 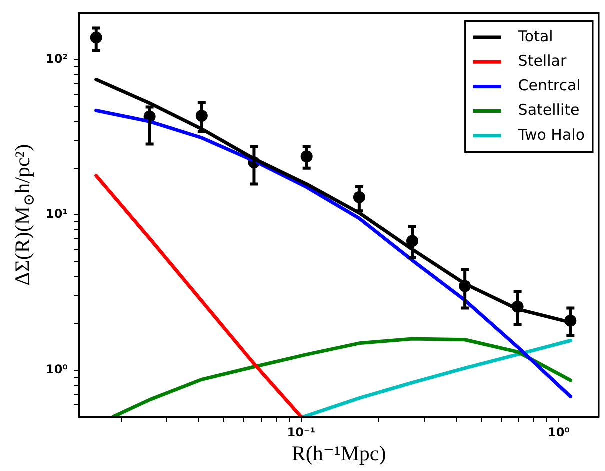 What do you see at coordinates (535, 36) in the screenshot?
I see `legend-label: Total` at bounding box center [535, 36].